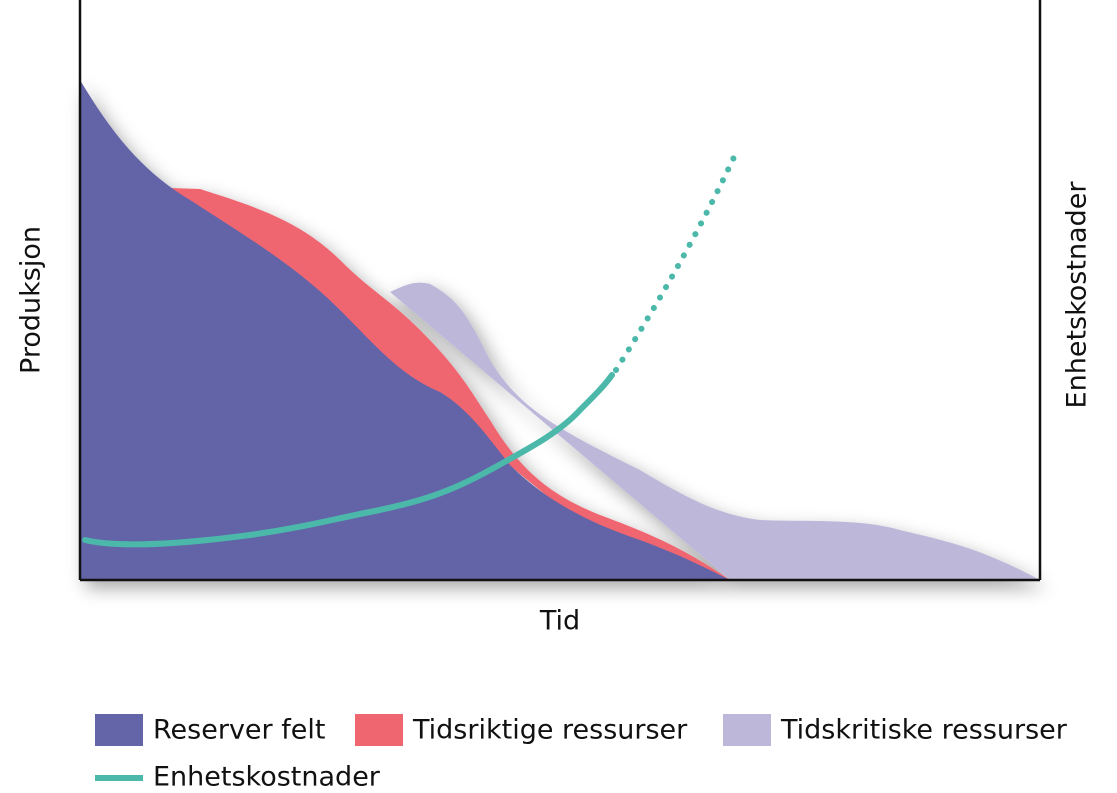 Image resolution: width=1117 pixels, height=793 pixels. I want to click on legend-label: Reserver felt, so click(239, 730).